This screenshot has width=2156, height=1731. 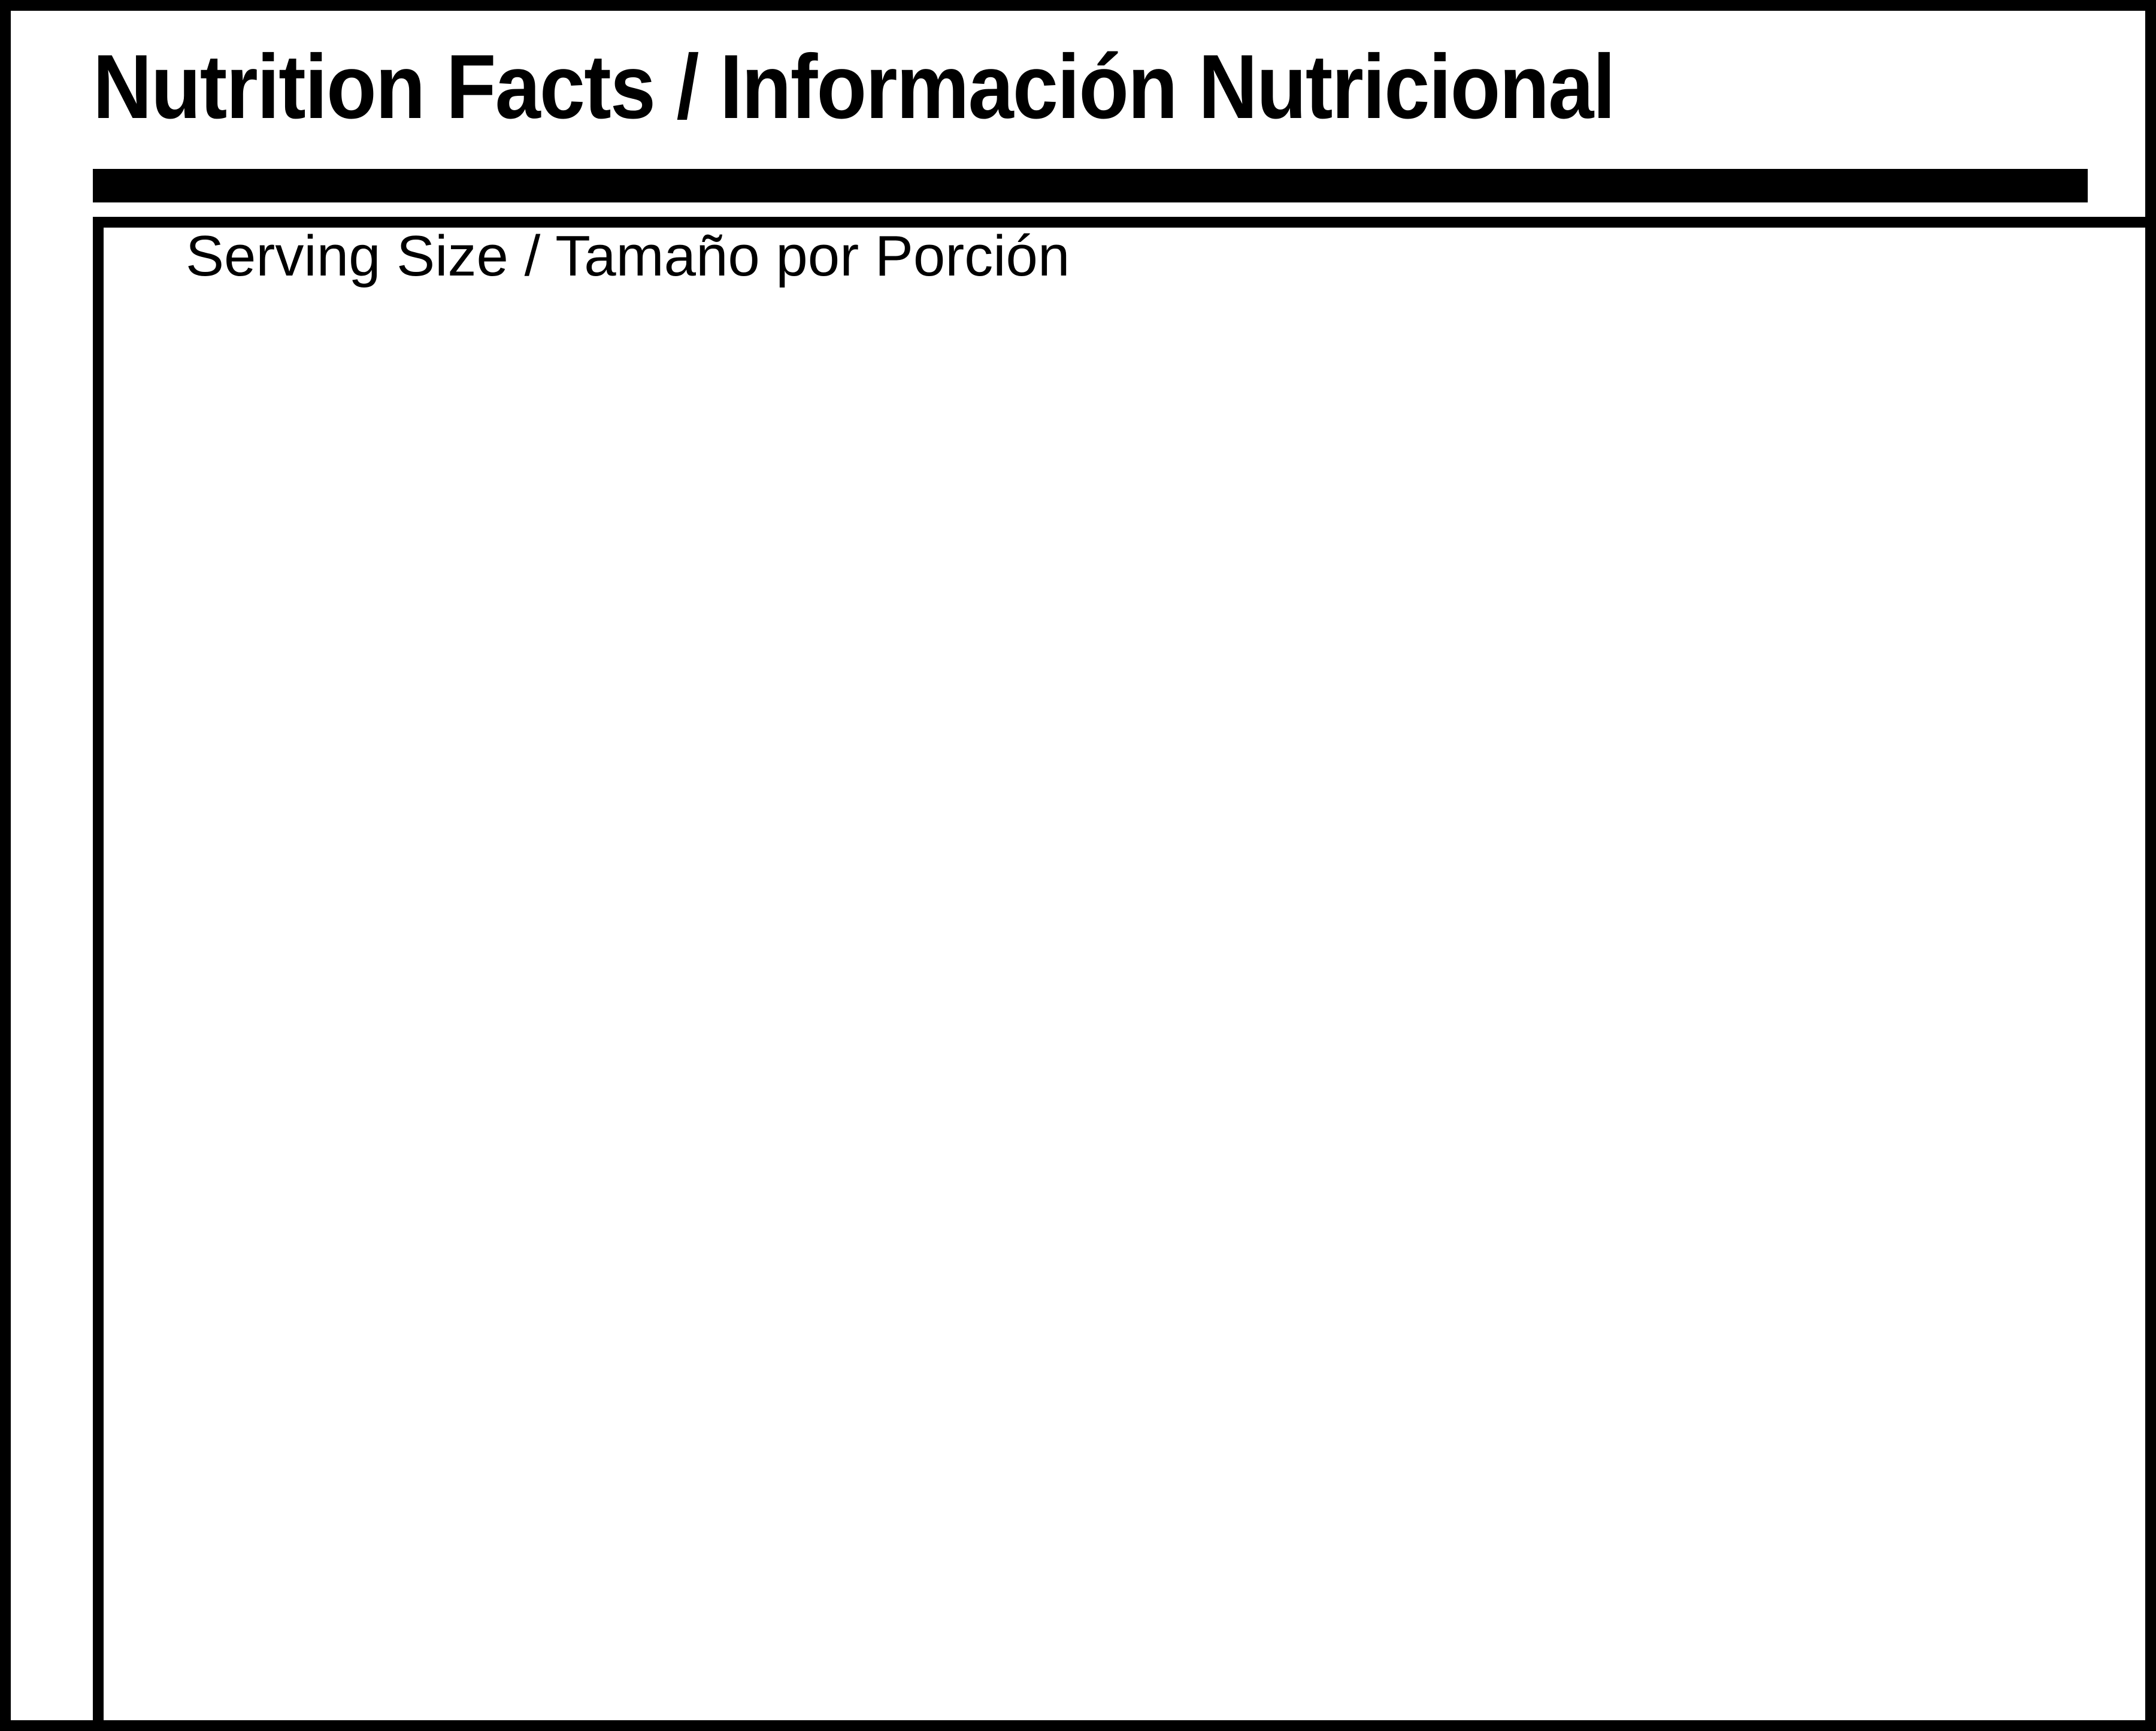 I want to click on title-divider-bar, so click(x=1091, y=185).